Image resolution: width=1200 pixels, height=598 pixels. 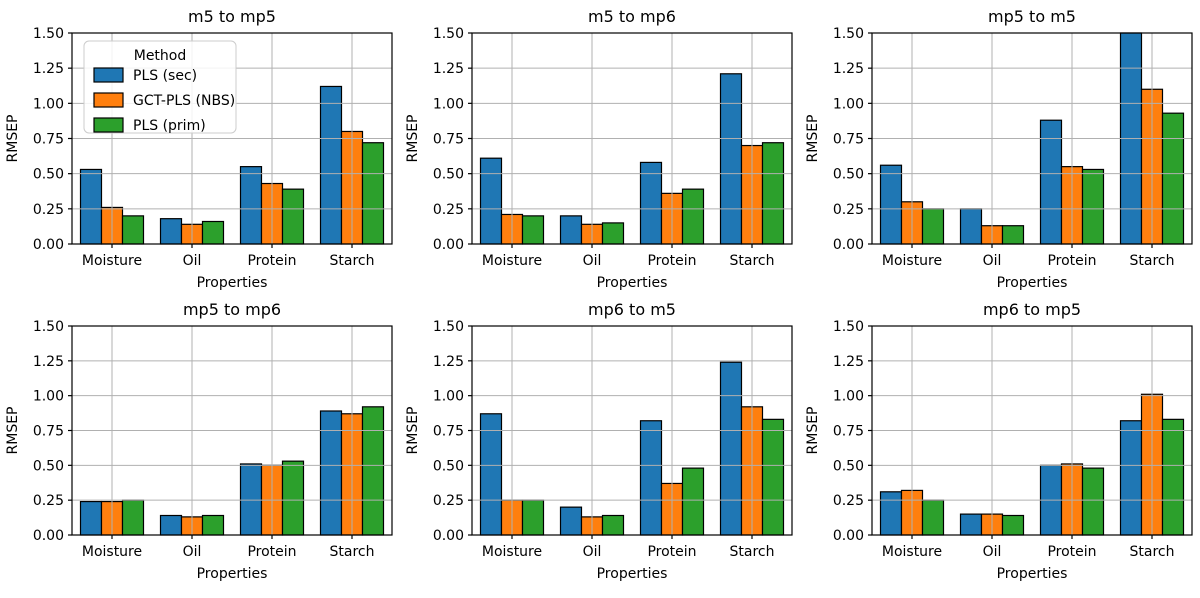 What do you see at coordinates (160, 56) in the screenshot?
I see `legend-title: Method` at bounding box center [160, 56].